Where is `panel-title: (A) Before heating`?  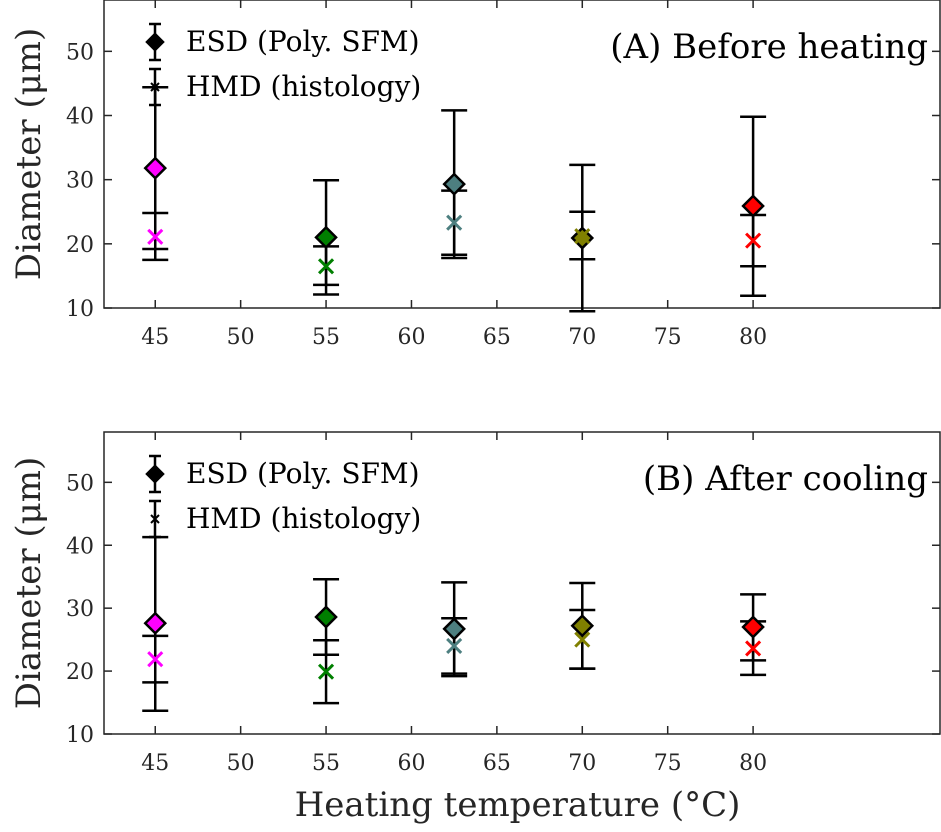
panel-title: (A) Before heating is located at coordinates (769, 47).